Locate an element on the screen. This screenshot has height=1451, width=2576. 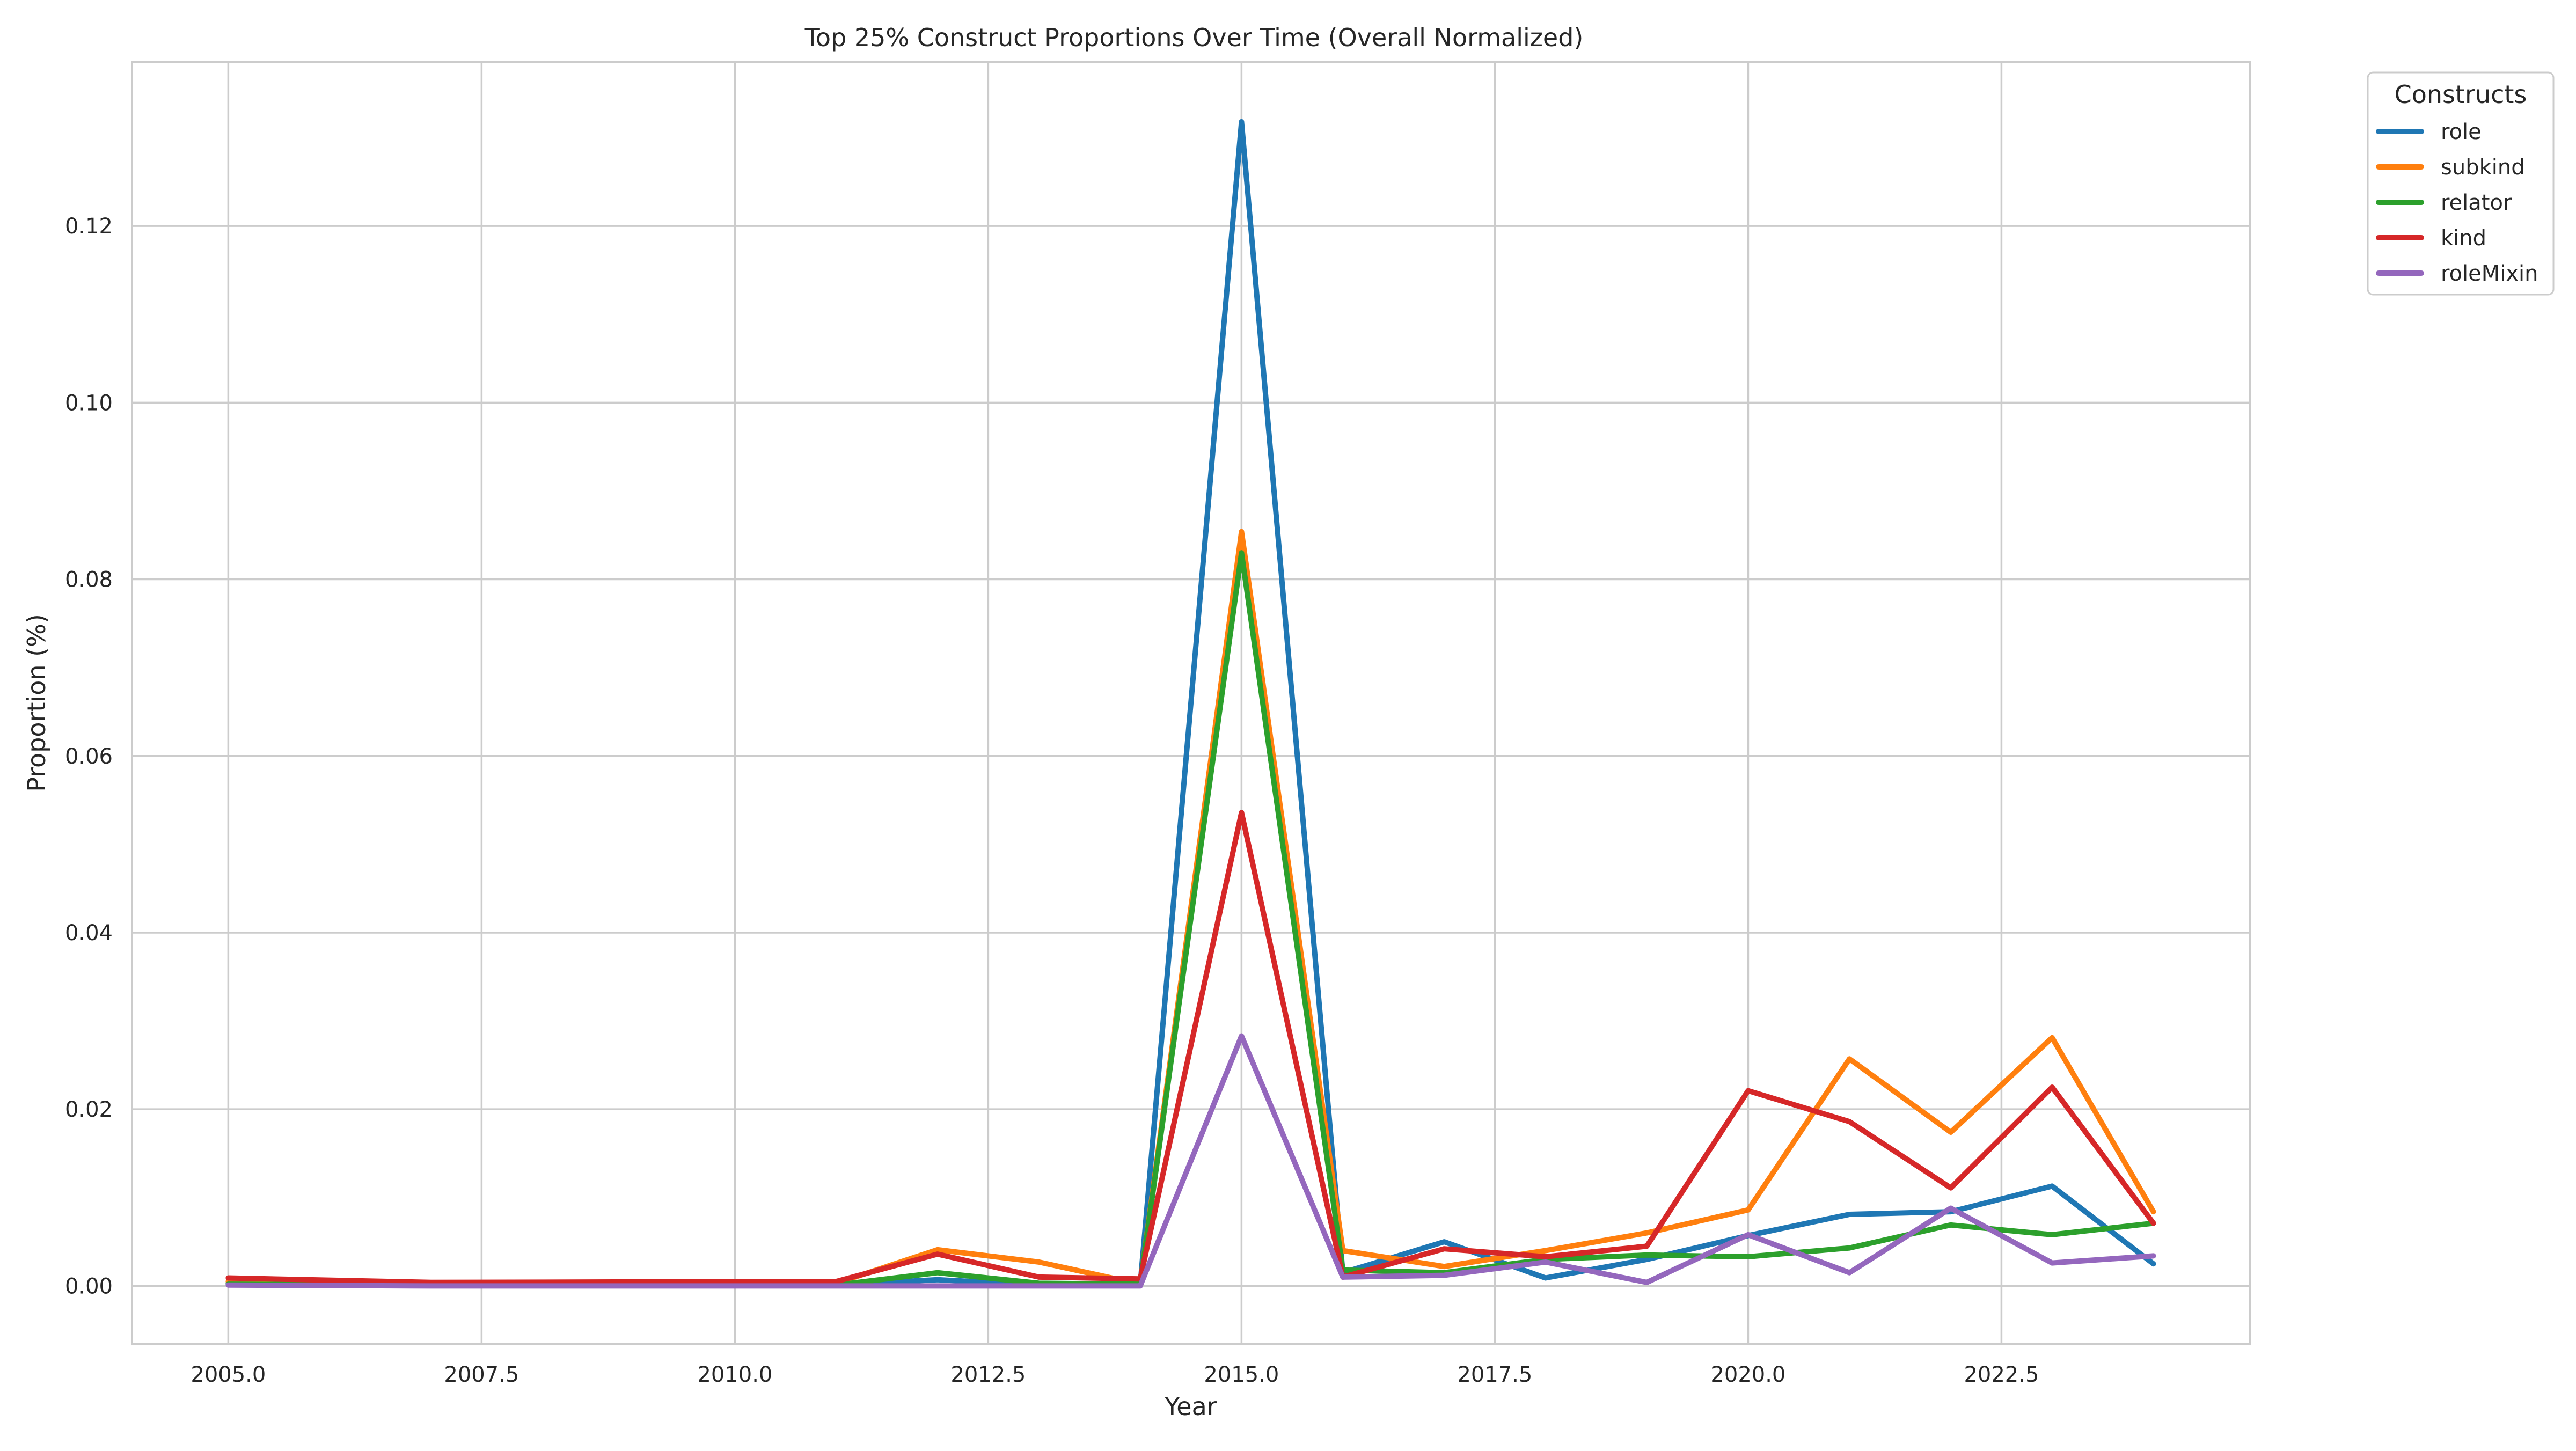
y-tick-label: 0.00 is located at coordinates (89, 1287).